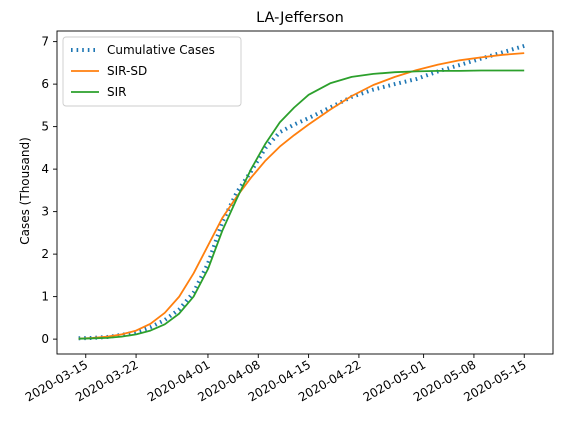 This screenshot has height=430, width=562. Describe the element at coordinates (45, 127) in the screenshot. I see `y-tick-label: 5` at that location.